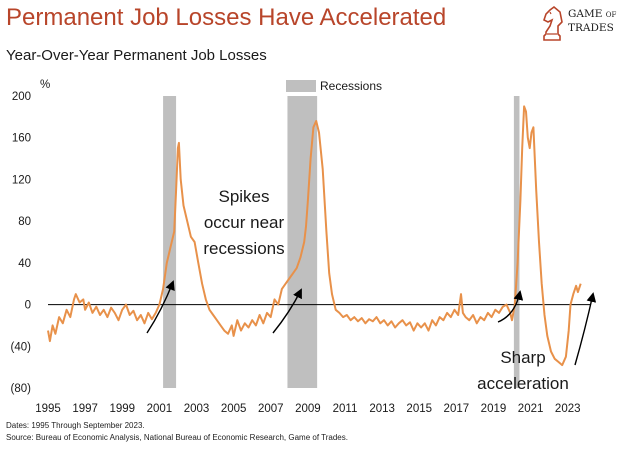  I want to click on annotation-sharp-acceleration: Sharp acceleration, so click(523, 370).